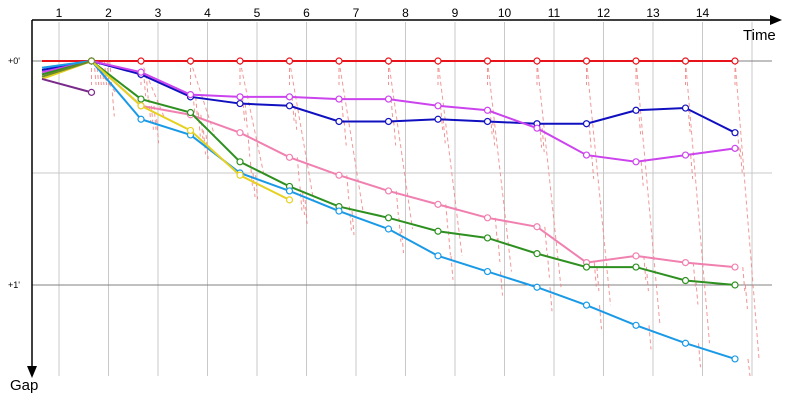 The width and height of the screenshot is (800, 400). What do you see at coordinates (306, 13) in the screenshot?
I see `x-tick-label: 6` at bounding box center [306, 13].